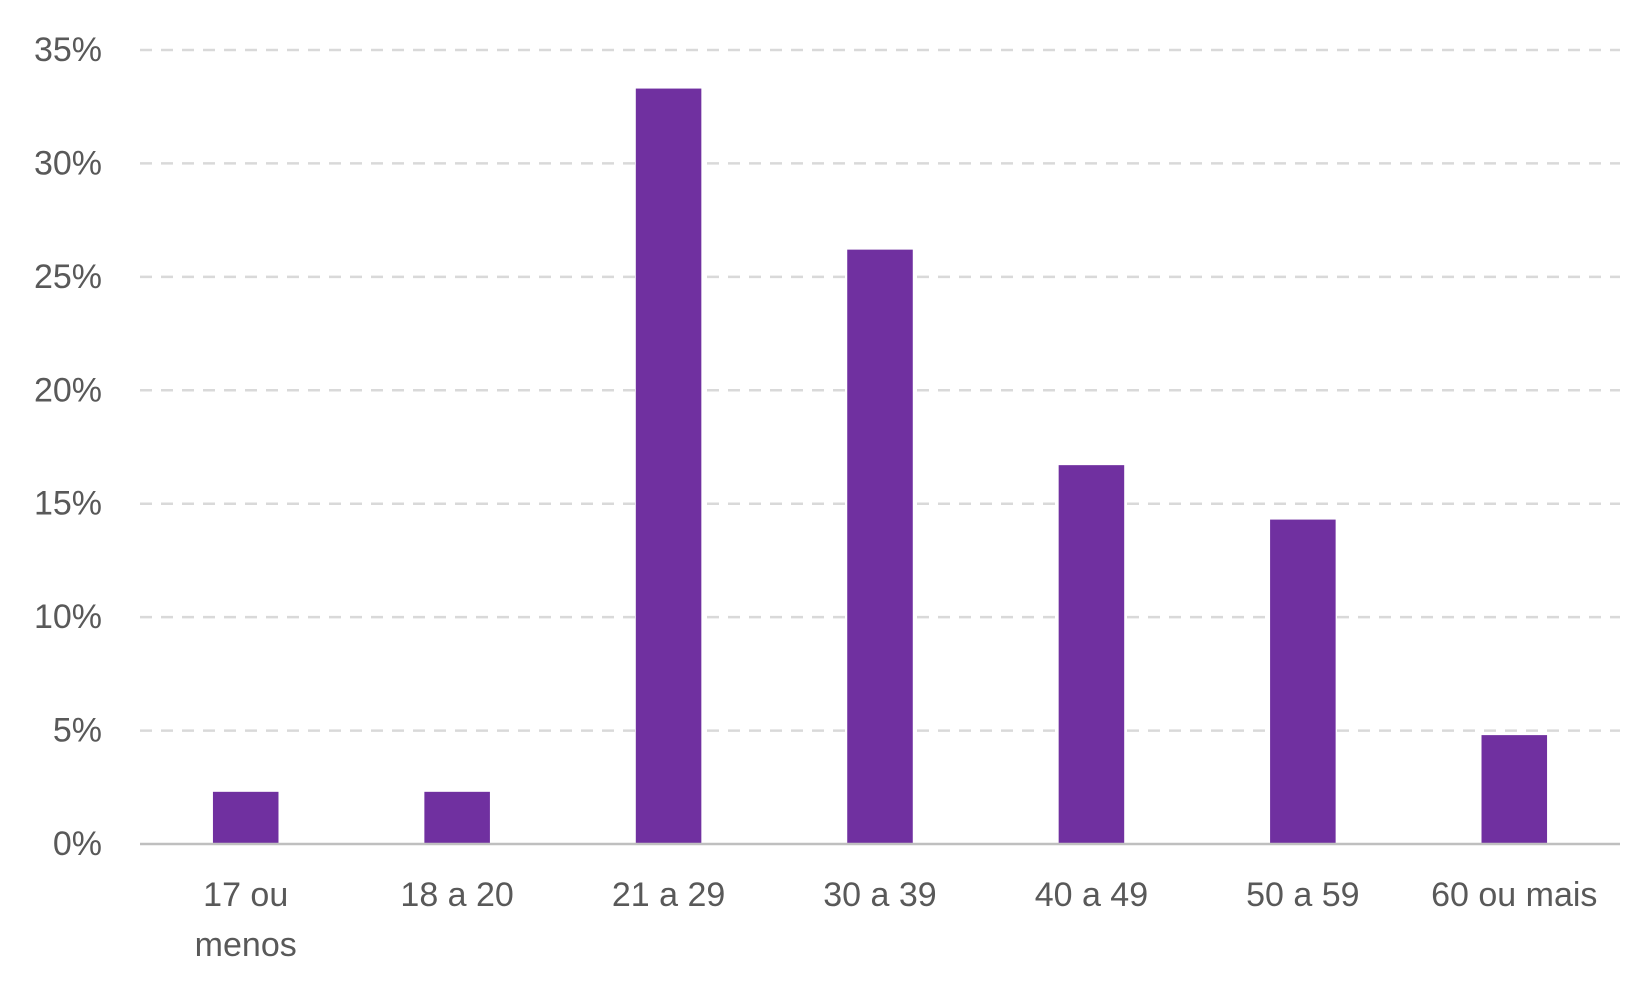 The width and height of the screenshot is (1650, 995). I want to click on x-tick-label: 50 a 59, so click(1302, 895).